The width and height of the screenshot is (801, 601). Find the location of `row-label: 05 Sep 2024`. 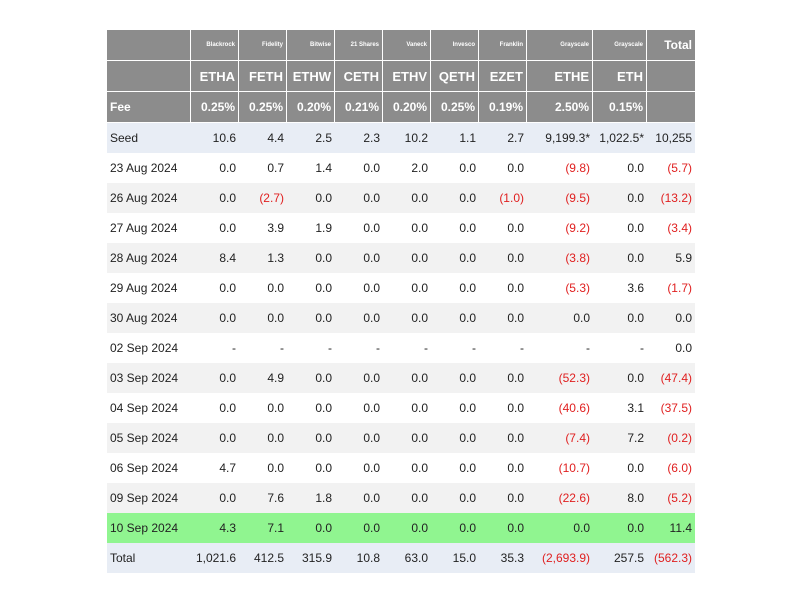

row-label: 05 Sep 2024 is located at coordinates (149, 438).